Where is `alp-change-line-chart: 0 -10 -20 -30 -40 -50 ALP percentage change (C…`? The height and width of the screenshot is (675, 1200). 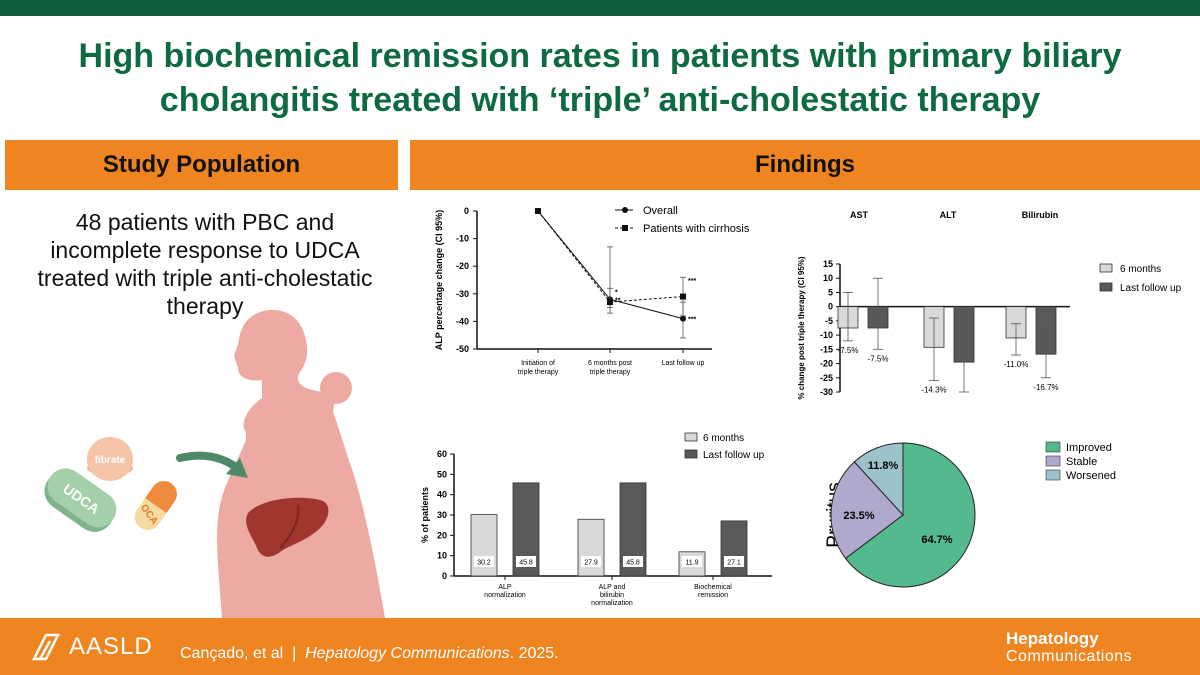 alp-change-line-chart: 0 -10 -20 -30 -40 -50 ALP percentage change (C… is located at coordinates (592, 290).